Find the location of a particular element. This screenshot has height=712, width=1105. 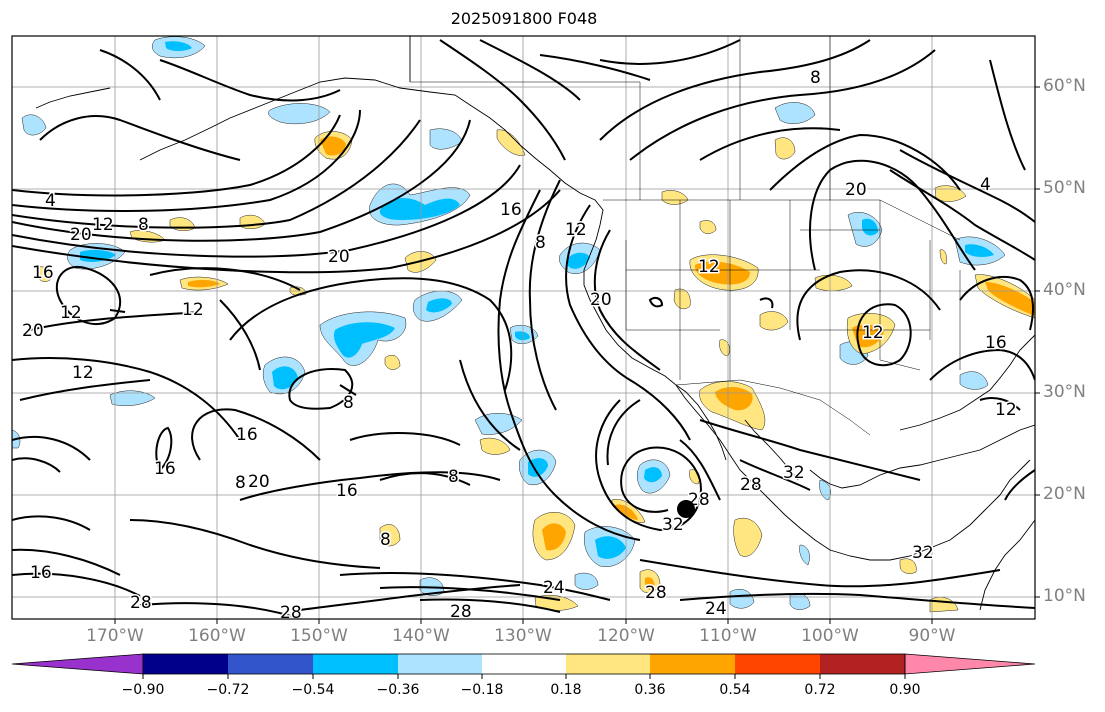

lat-label: 30°N is located at coordinates (1064, 392).